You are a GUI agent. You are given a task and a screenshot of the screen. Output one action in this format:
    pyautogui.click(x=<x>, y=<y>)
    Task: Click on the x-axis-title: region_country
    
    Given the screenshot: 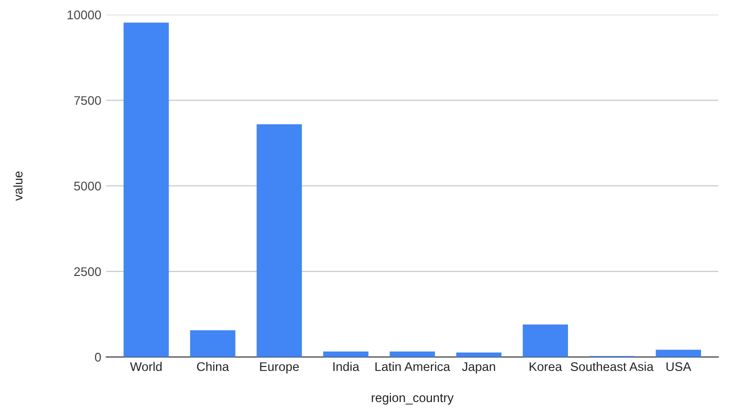 What is the action you would take?
    pyautogui.click(x=413, y=398)
    